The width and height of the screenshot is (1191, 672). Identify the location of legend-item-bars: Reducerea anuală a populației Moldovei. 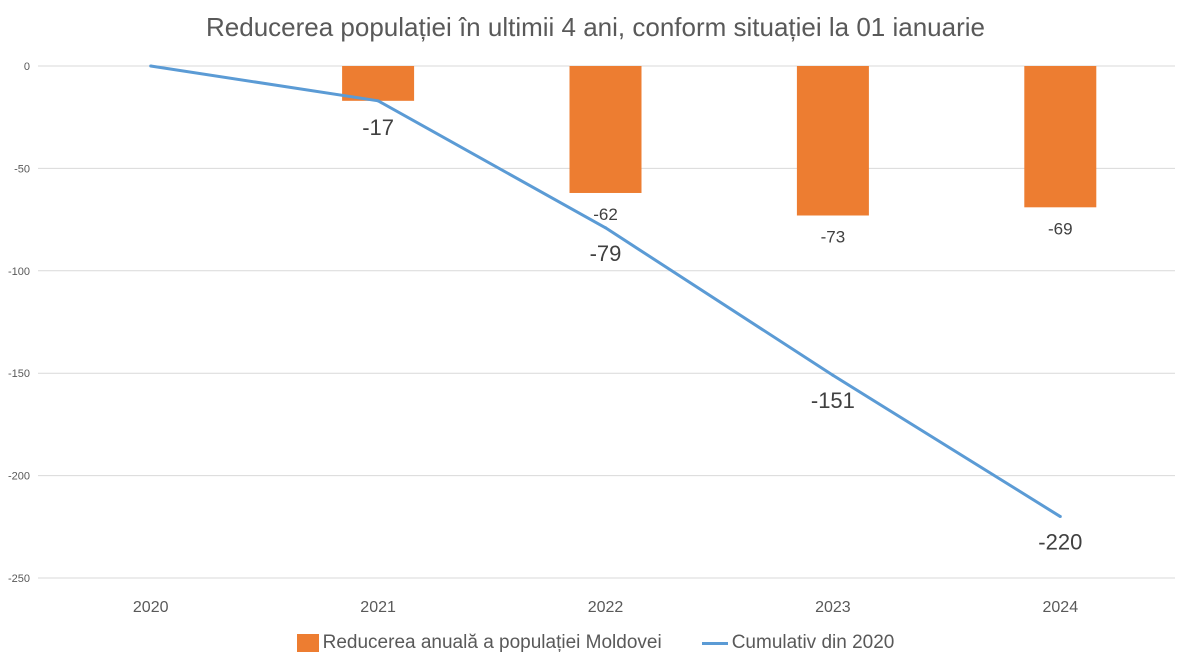
(479, 643).